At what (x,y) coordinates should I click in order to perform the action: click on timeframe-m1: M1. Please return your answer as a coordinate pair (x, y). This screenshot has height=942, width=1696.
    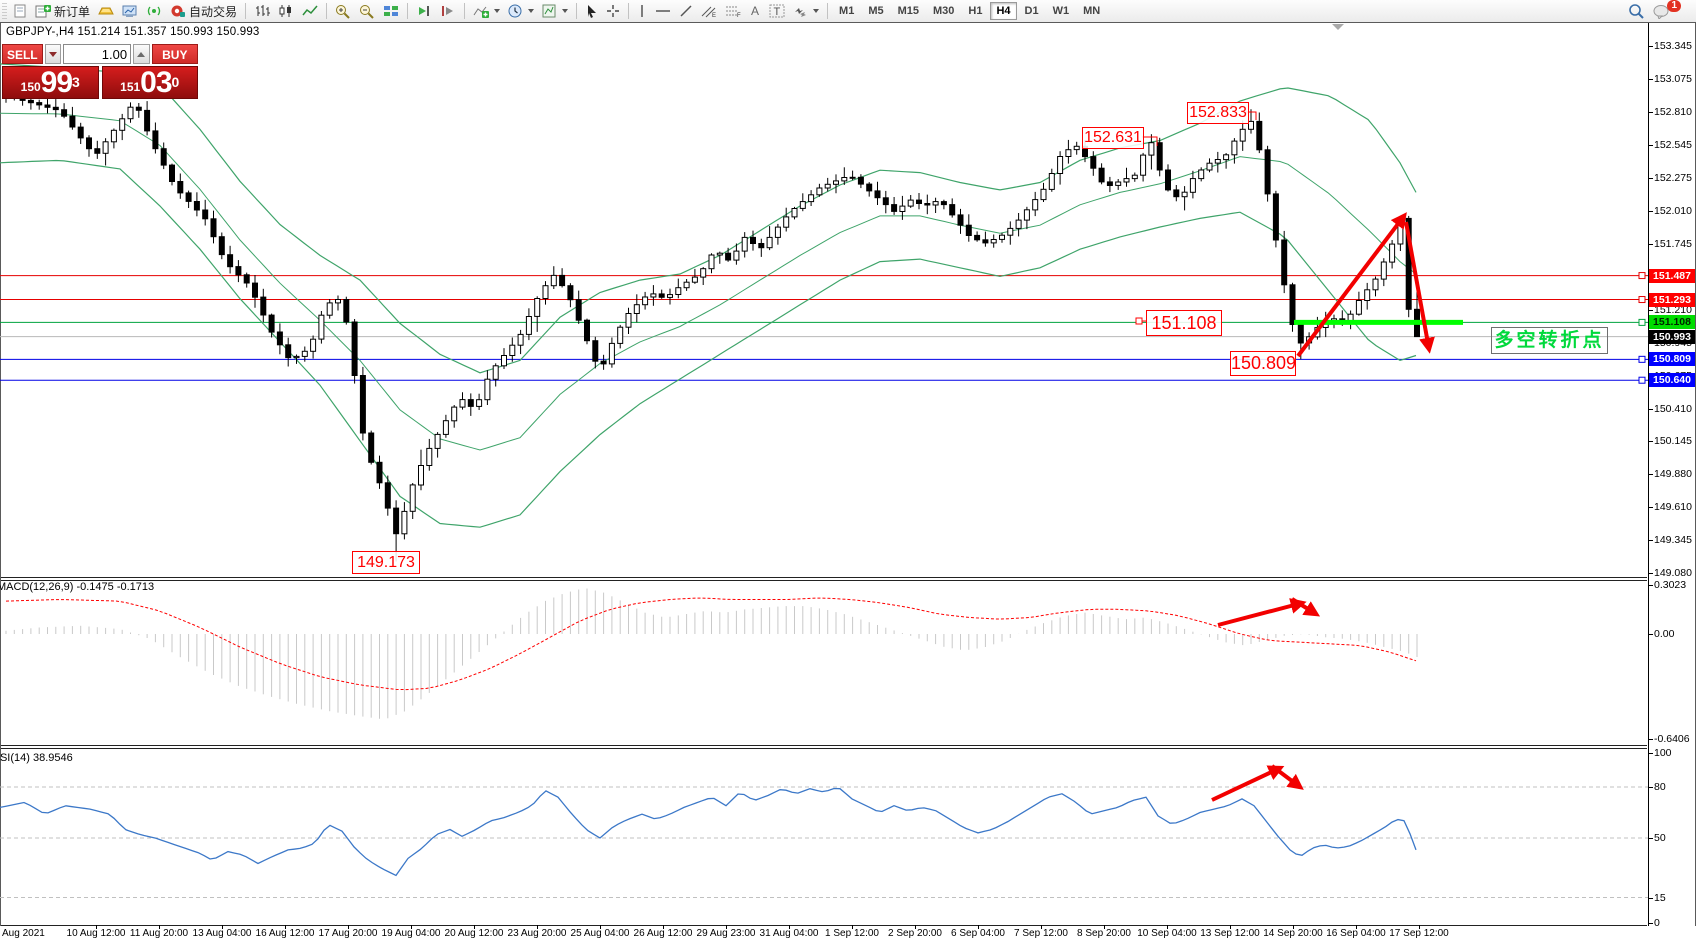
    Looking at the image, I should click on (847, 11).